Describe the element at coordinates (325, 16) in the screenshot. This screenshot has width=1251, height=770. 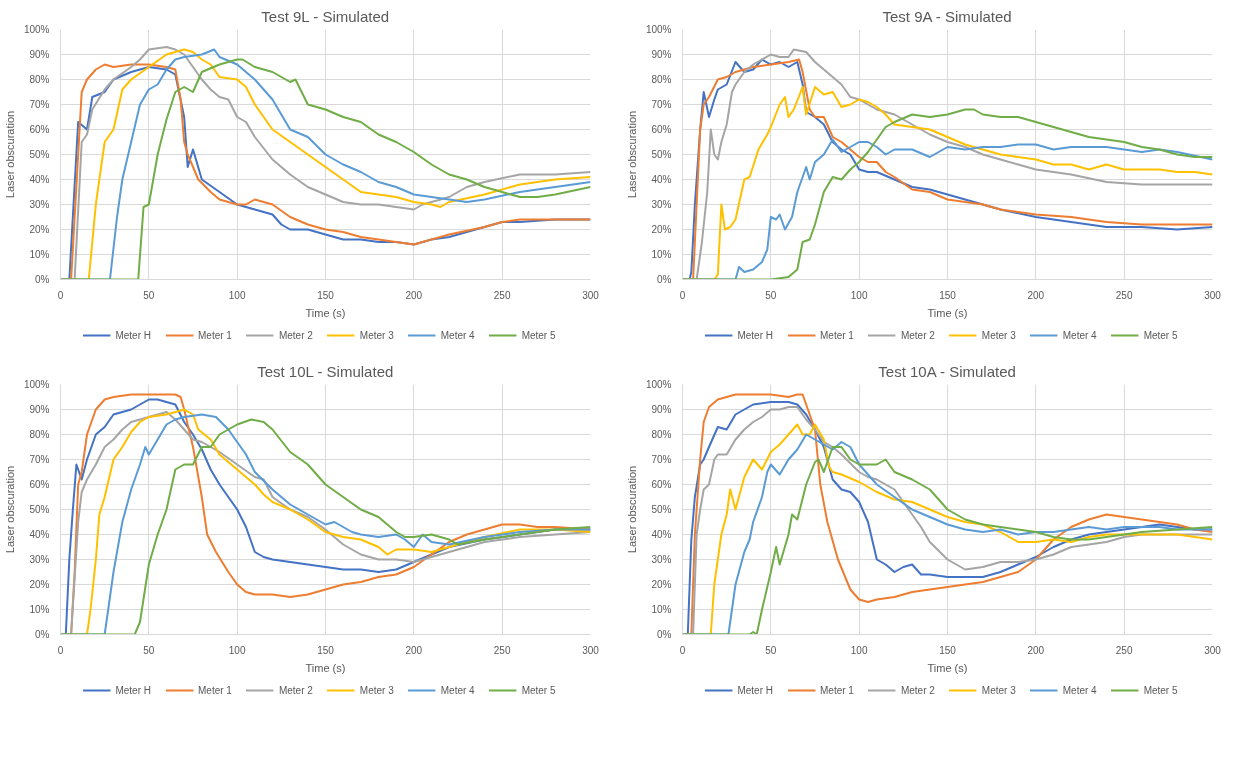
I see `chart-title: Test 9L - Simulated` at that location.